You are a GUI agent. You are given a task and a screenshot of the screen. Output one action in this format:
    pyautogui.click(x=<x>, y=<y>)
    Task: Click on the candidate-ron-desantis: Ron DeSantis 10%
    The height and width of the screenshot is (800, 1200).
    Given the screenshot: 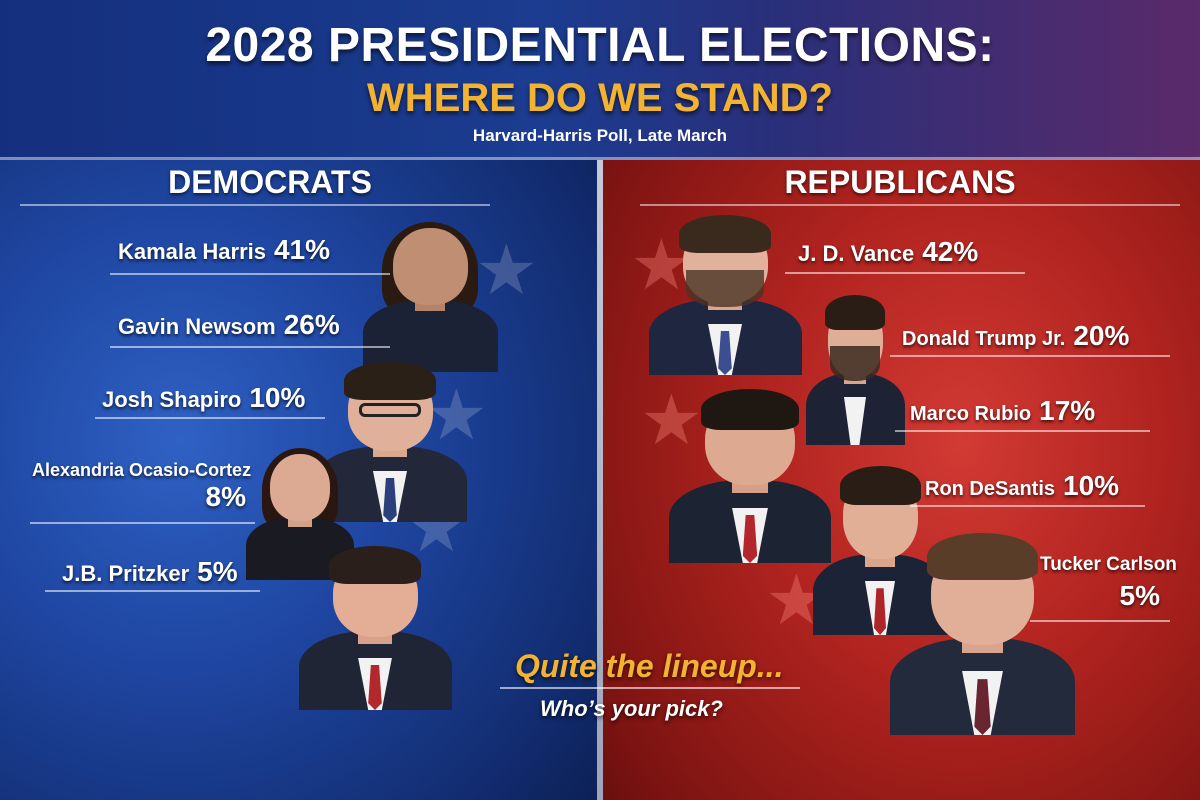 What is the action you would take?
    pyautogui.click(x=1022, y=486)
    